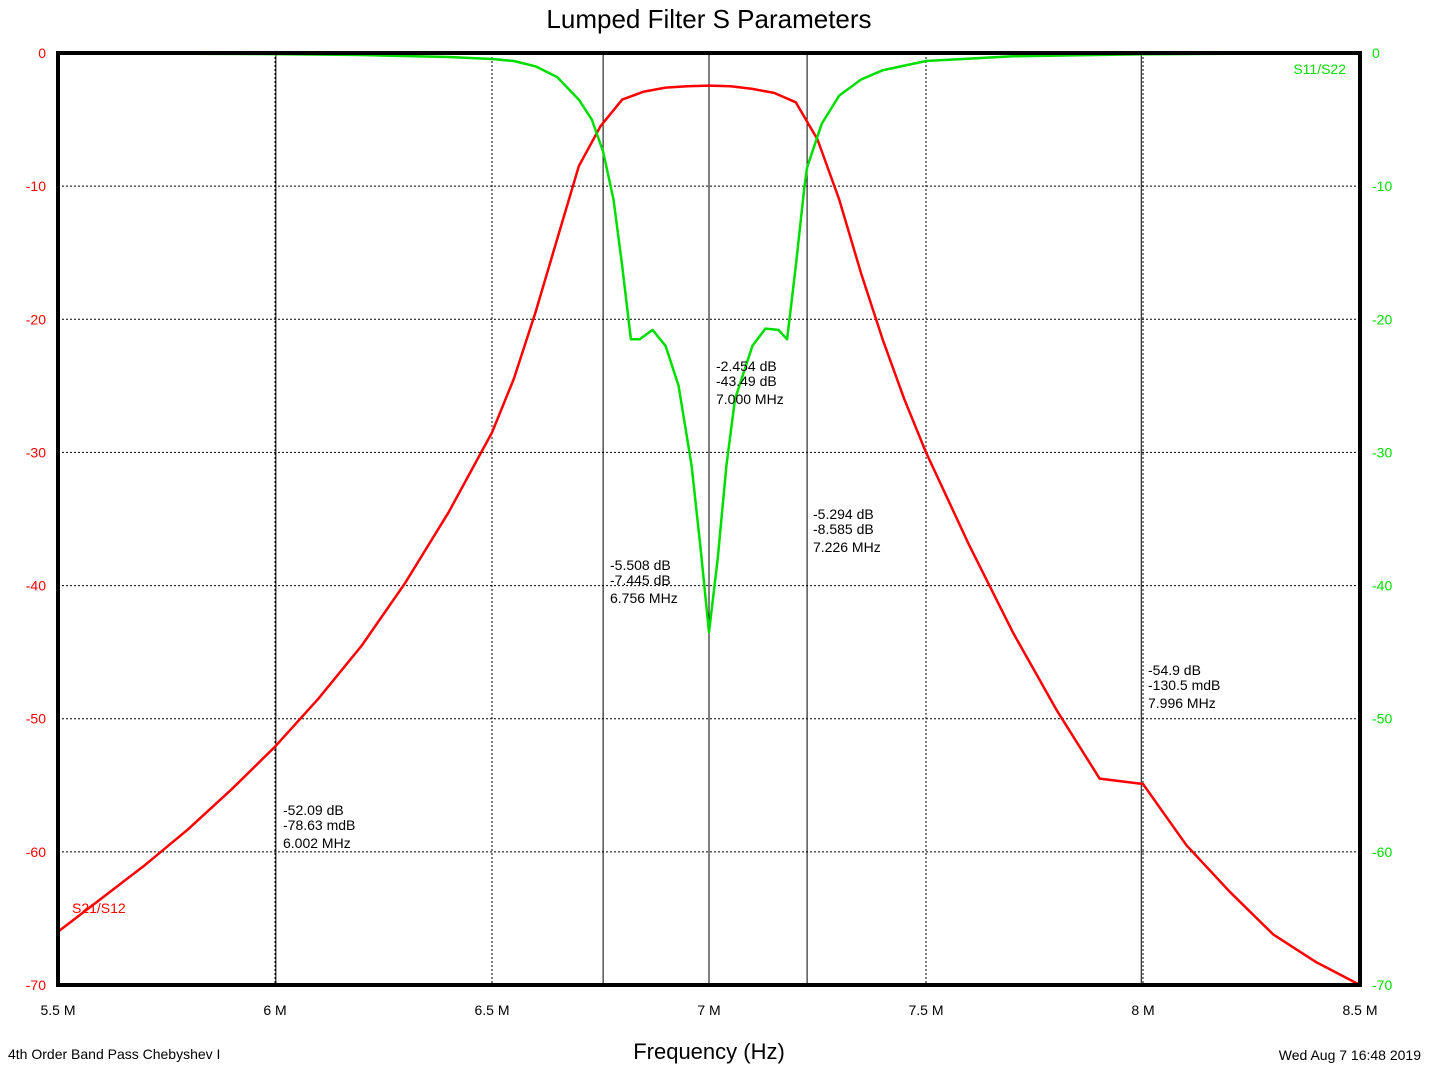 The width and height of the screenshot is (1435, 1068). Describe the element at coordinates (274, 1010) in the screenshot. I see `x-tick-label: 6 M` at that location.